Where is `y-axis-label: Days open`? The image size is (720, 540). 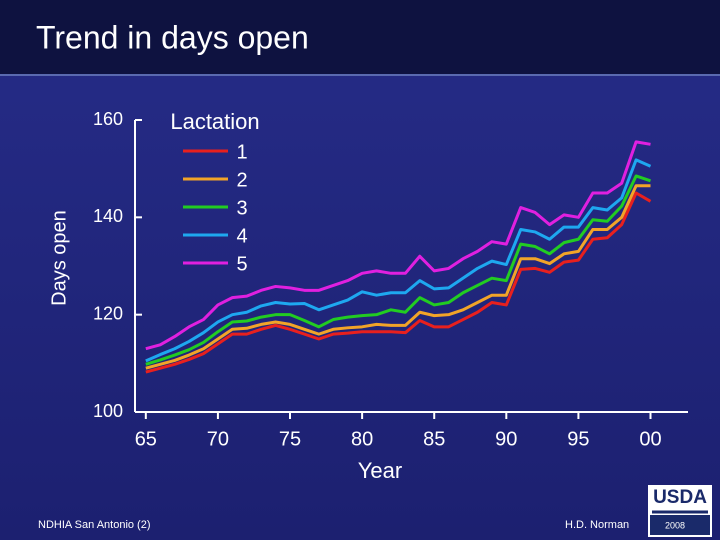
y-axis-label: Days open is located at coordinates (59, 258).